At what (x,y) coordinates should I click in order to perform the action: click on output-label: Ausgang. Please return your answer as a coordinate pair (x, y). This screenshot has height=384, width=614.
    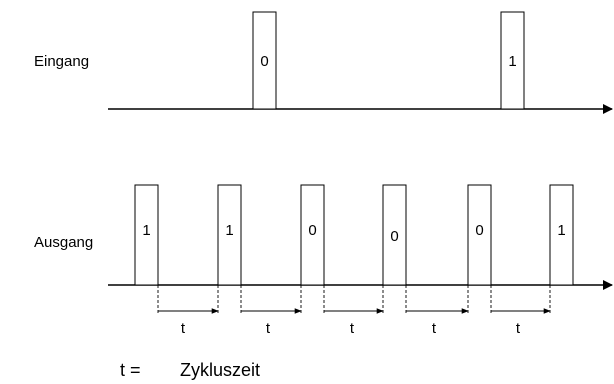
    Looking at the image, I should click on (63, 242).